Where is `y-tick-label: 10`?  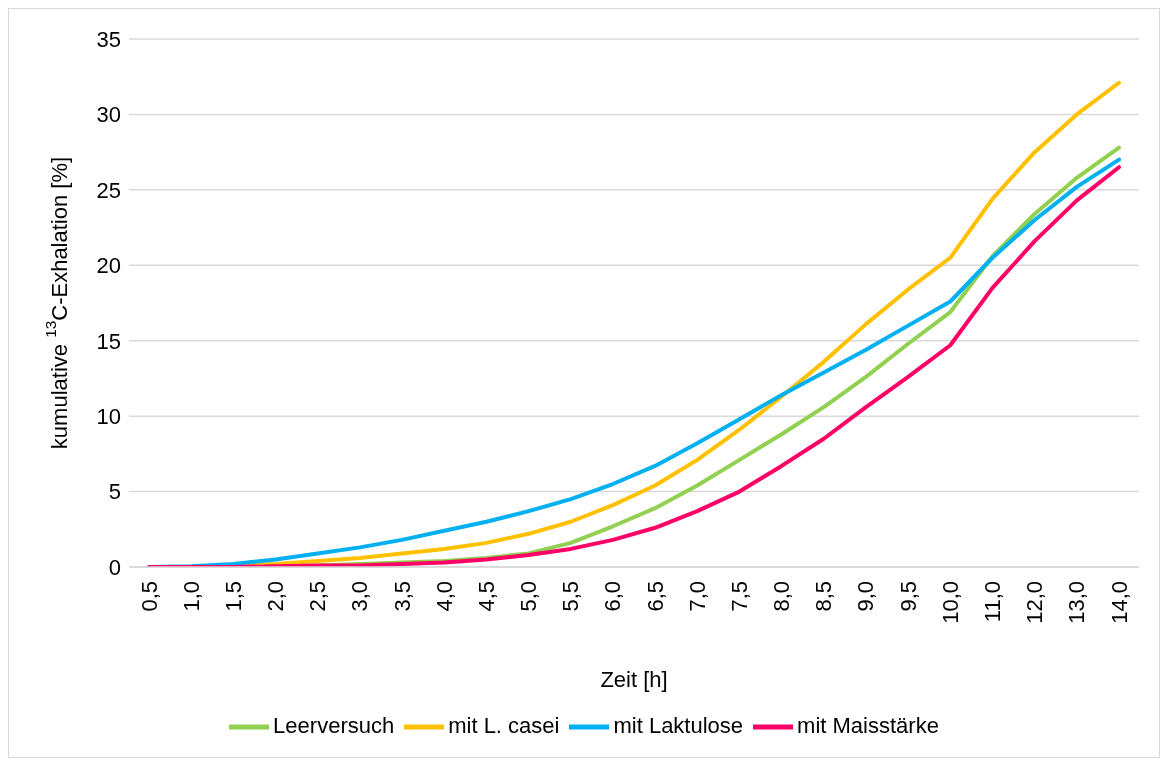 y-tick-label: 10 is located at coordinates (108, 416).